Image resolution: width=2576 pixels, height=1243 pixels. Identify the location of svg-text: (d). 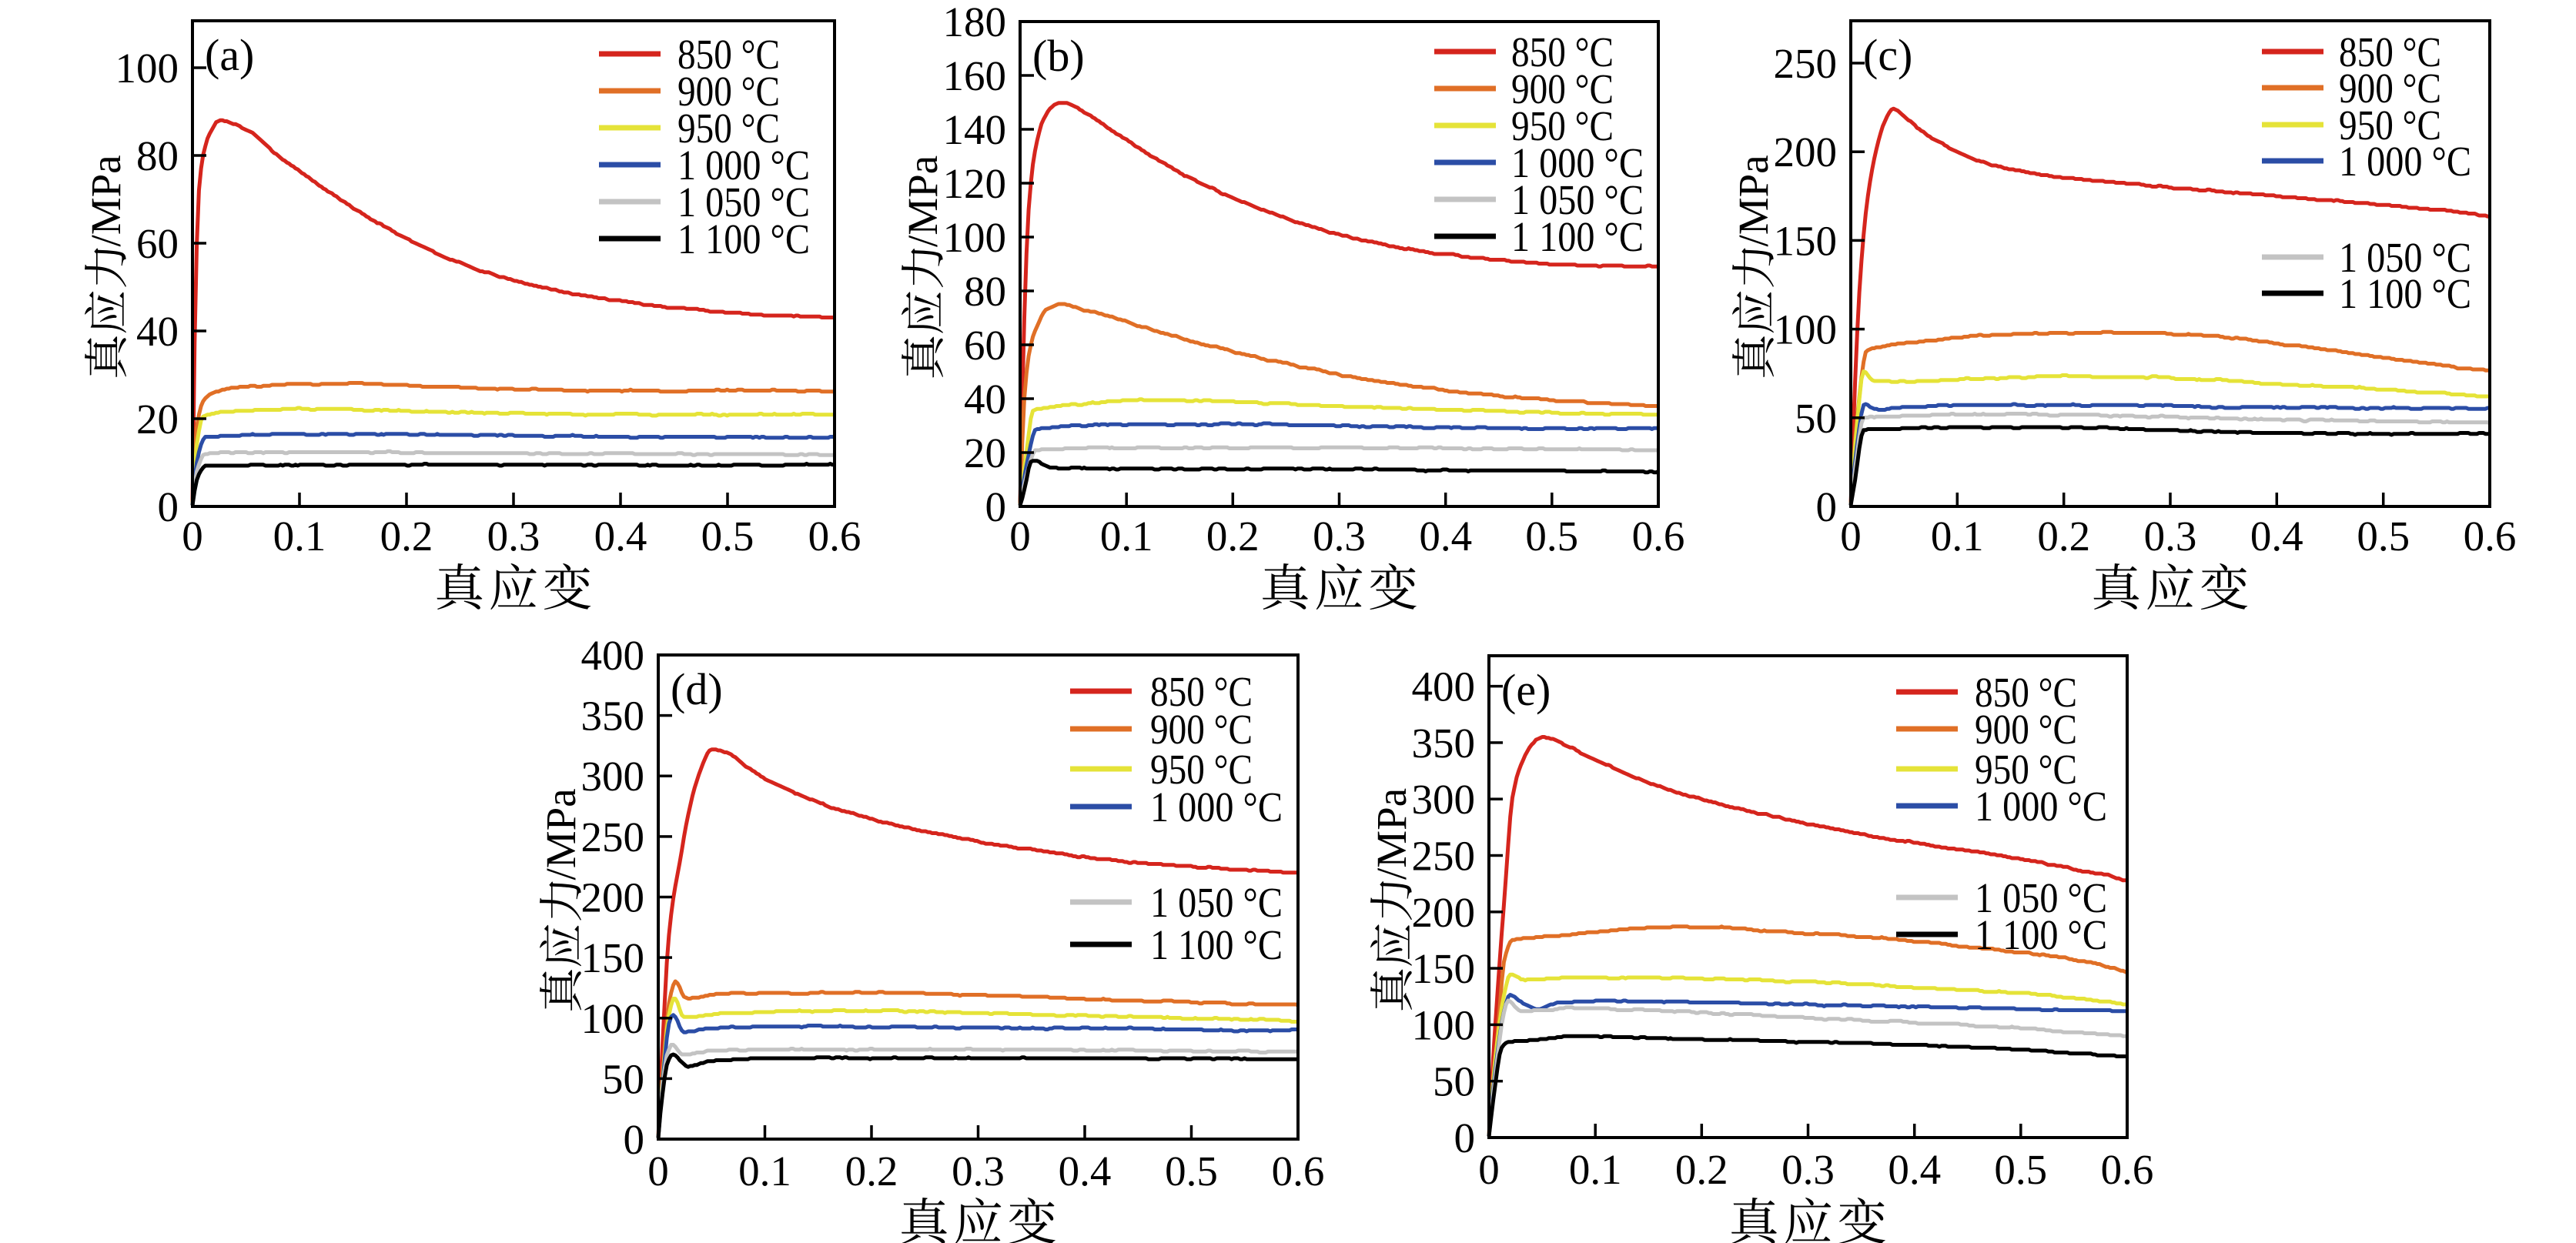
(697, 689).